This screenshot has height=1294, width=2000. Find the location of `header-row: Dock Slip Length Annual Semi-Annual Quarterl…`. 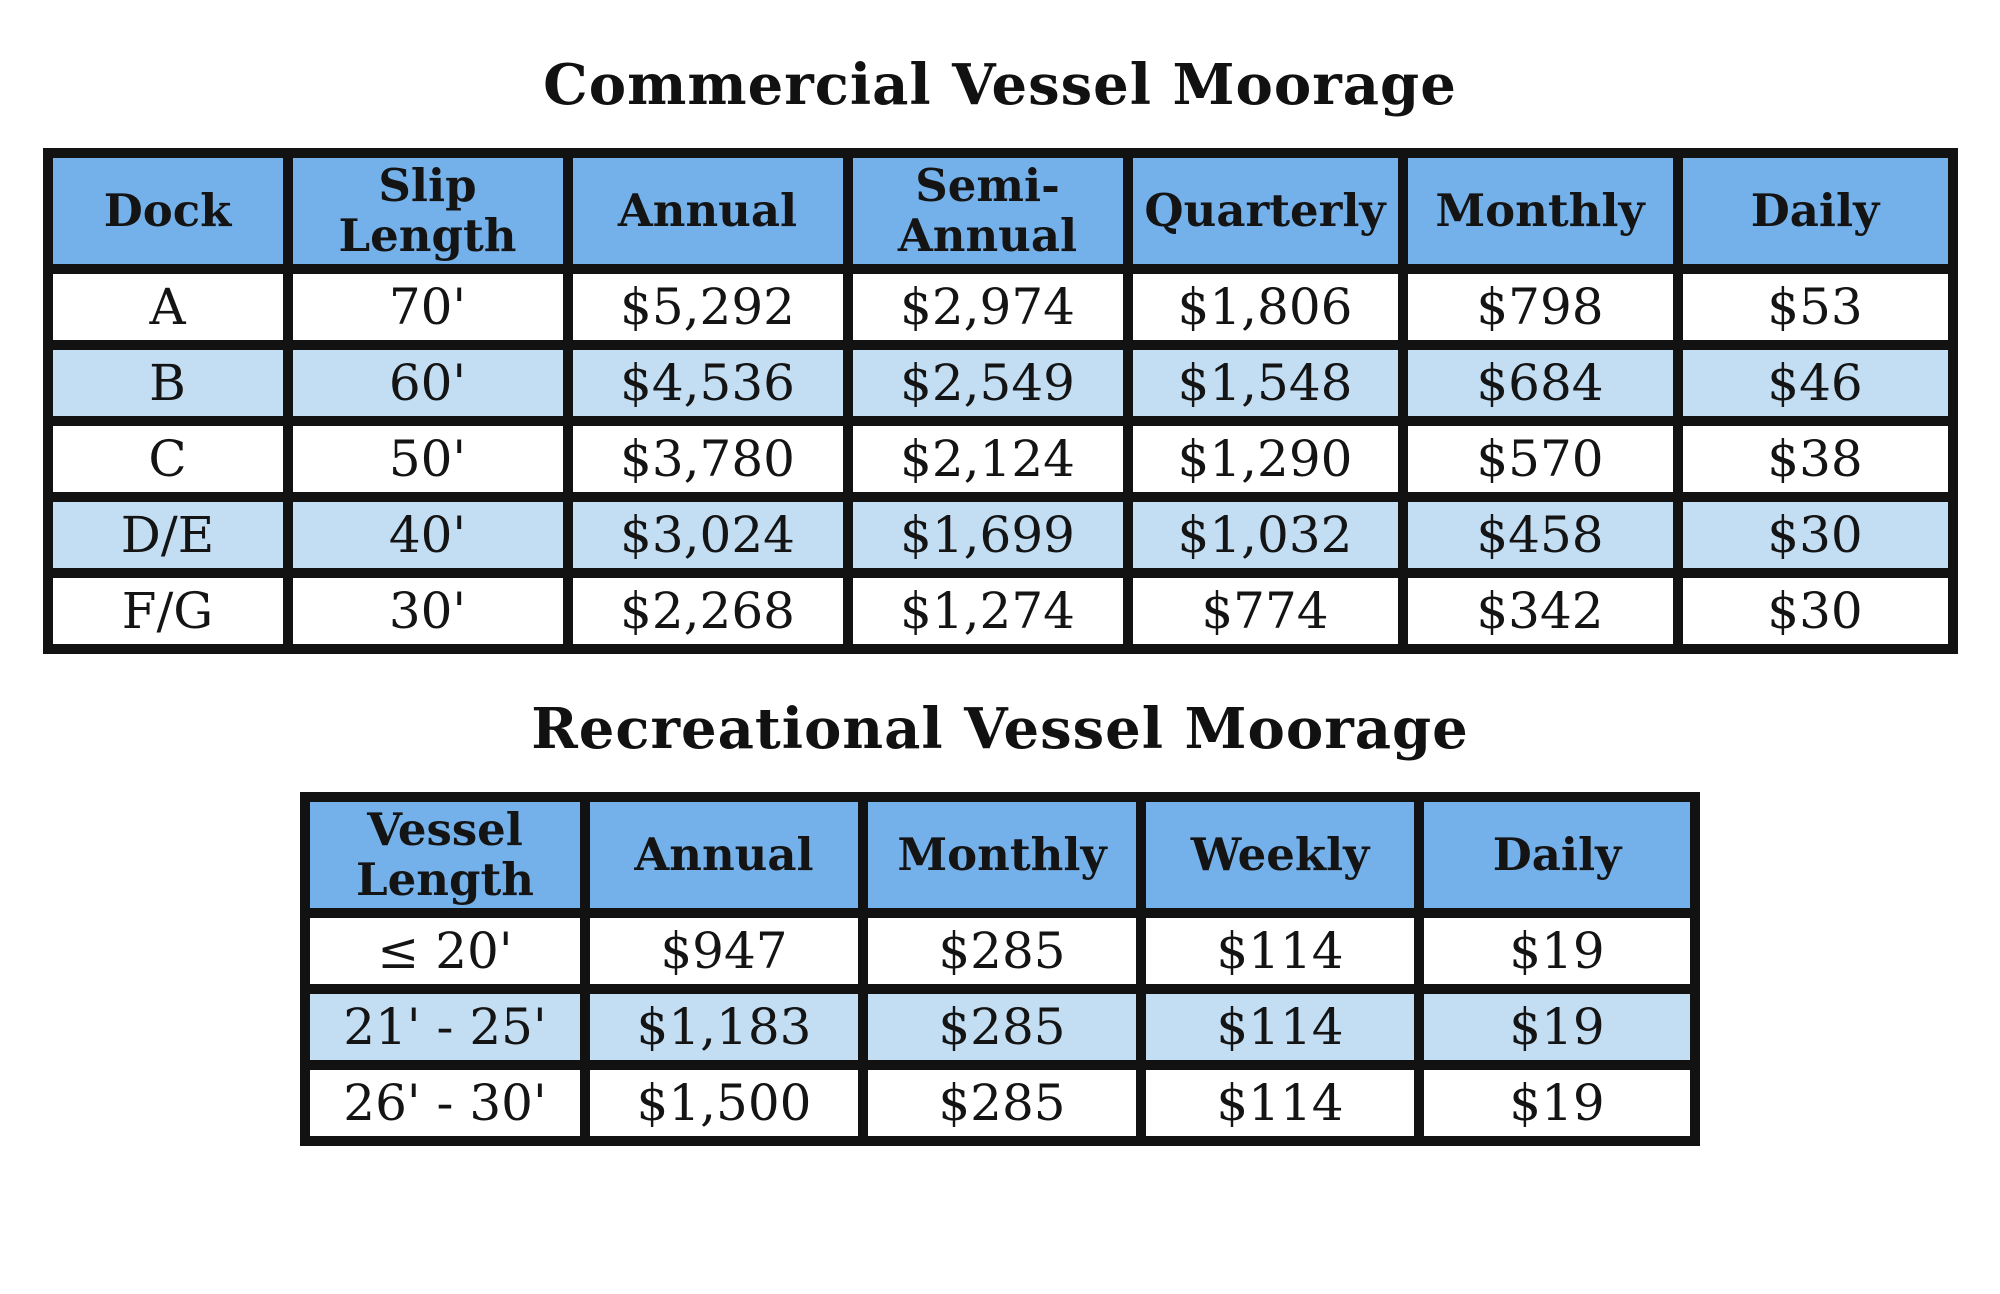

header-row: Dock Slip Length Annual Semi-Annual Quarterl… is located at coordinates (1000, 211).